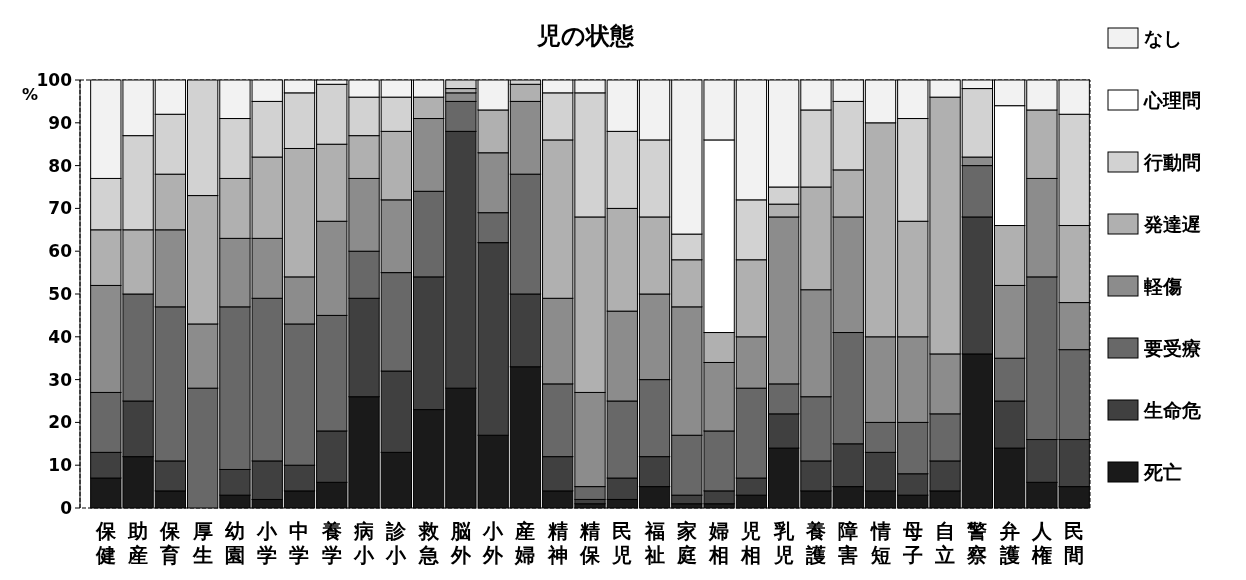 The height and width of the screenshot is (580, 1246). What do you see at coordinates (267, 543) in the screenshot?
I see `x-tick-label: 小学` at bounding box center [267, 543].